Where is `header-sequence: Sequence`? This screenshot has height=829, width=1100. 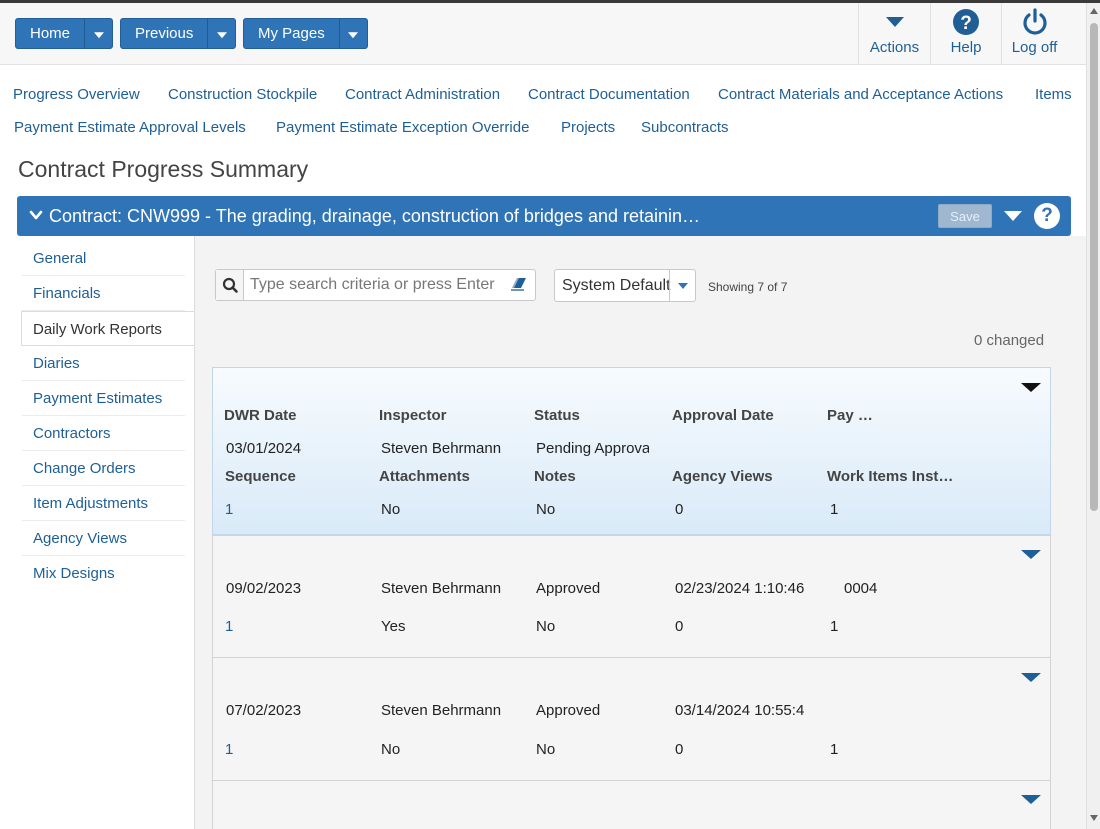
header-sequence: Sequence is located at coordinates (260, 476).